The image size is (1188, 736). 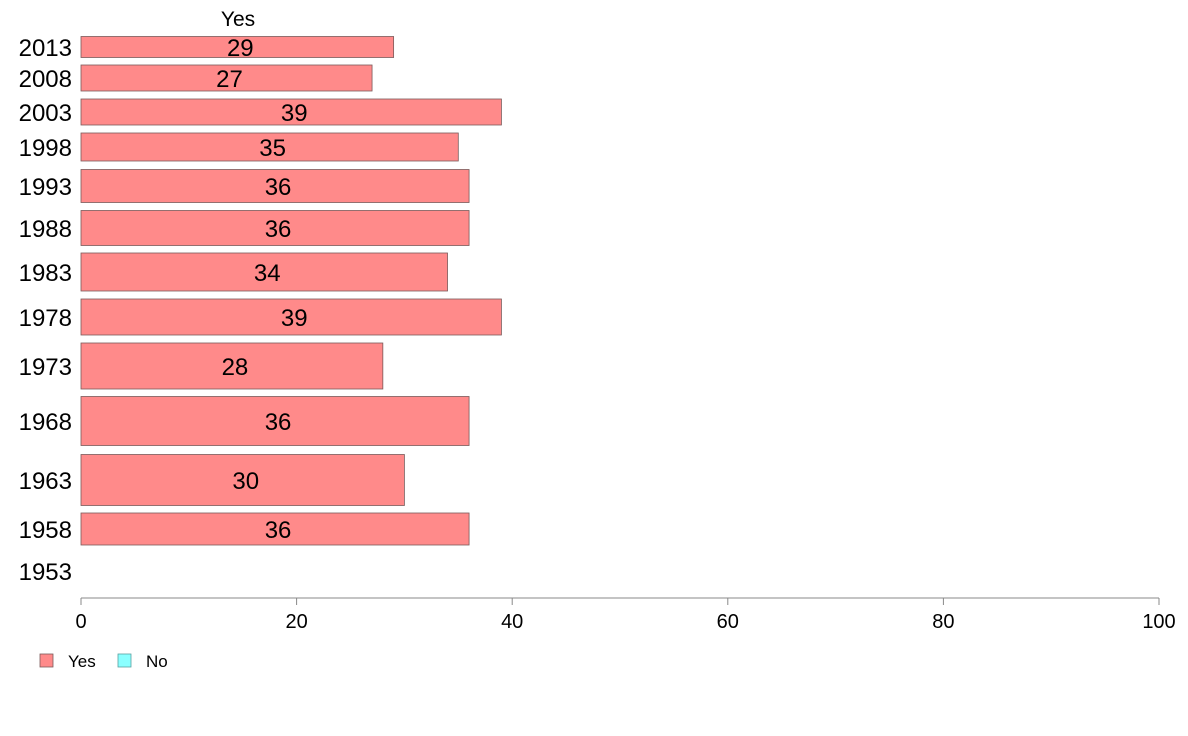 What do you see at coordinates (45, 113) in the screenshot?
I see `category-label: 2003` at bounding box center [45, 113].